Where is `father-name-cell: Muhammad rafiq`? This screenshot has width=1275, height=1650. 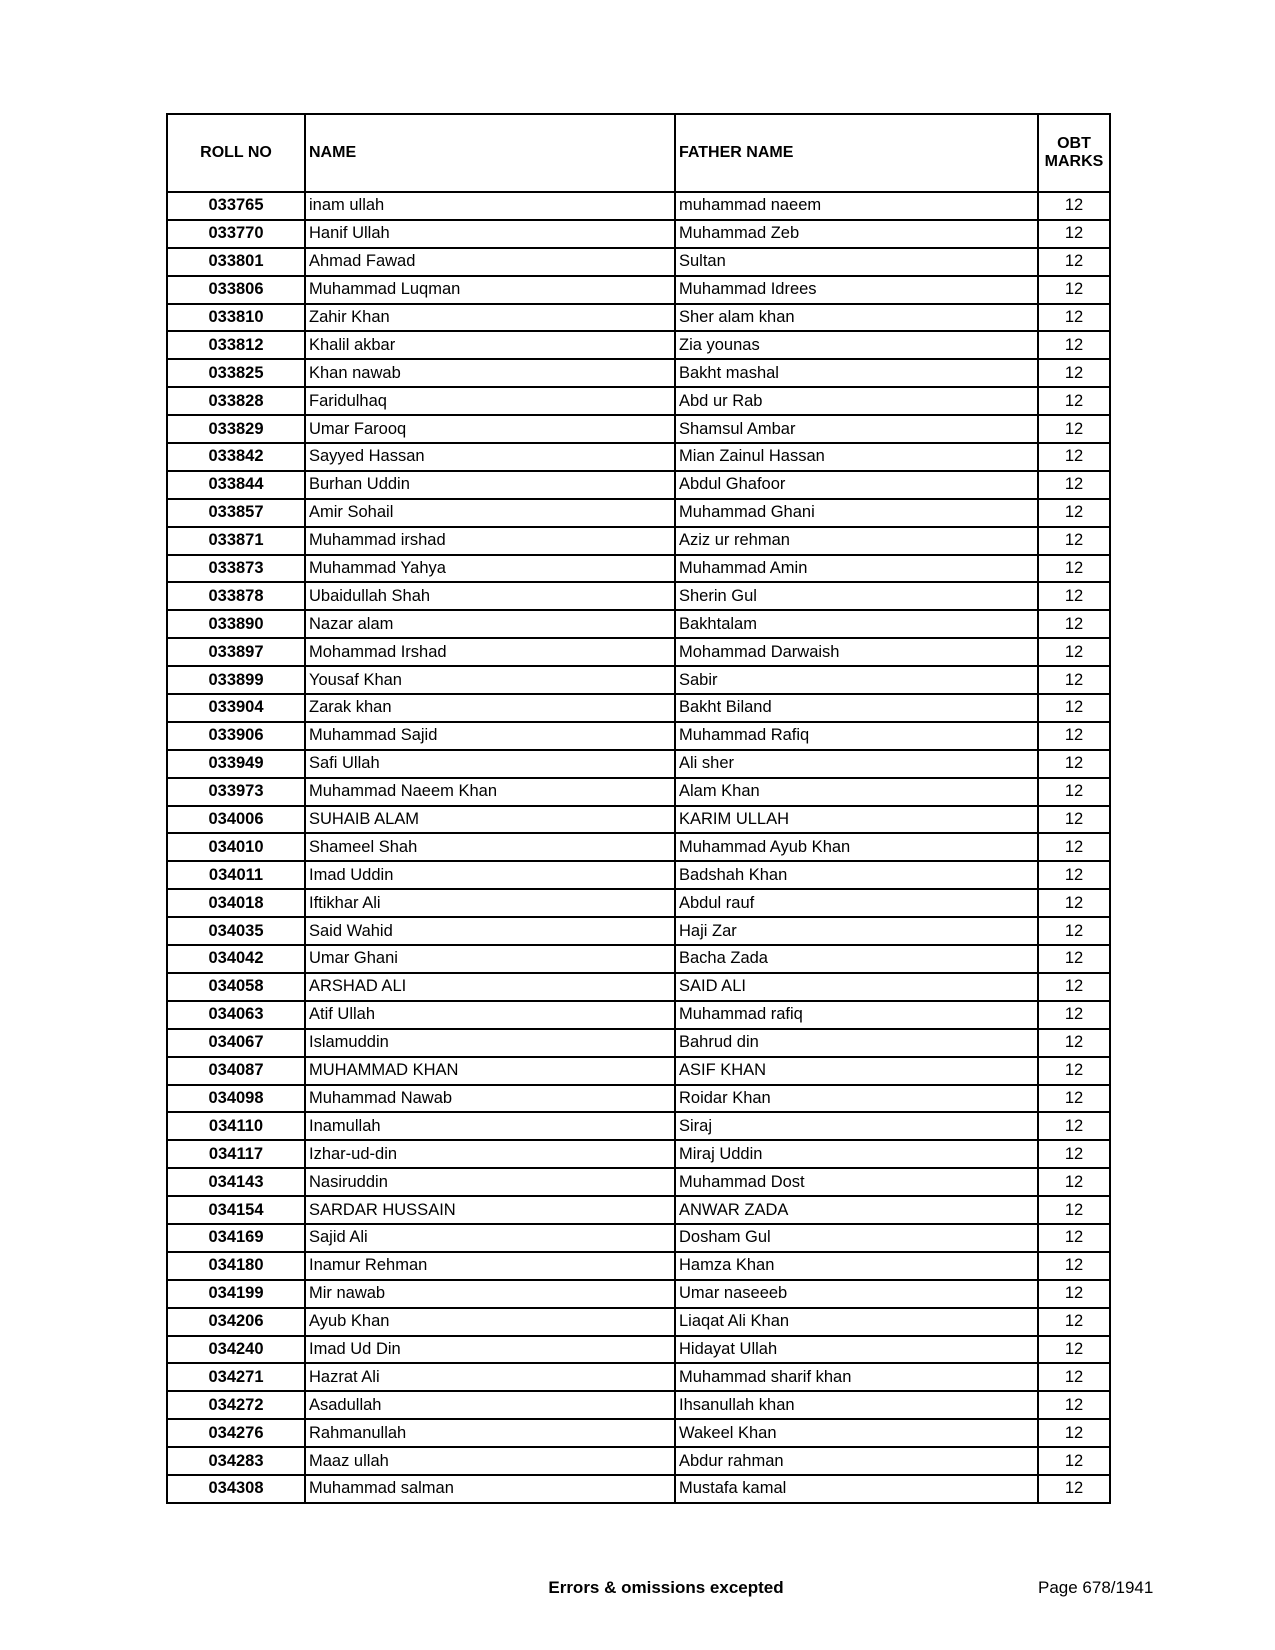 father-name-cell: Muhammad rafiq is located at coordinates (856, 1014).